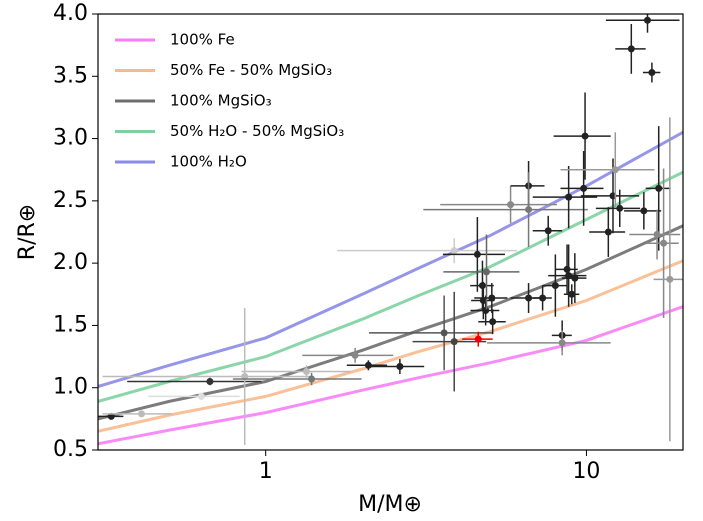 The height and width of the screenshot is (521, 703). I want to click on y-tick-label: 0.5, so click(70, 449).